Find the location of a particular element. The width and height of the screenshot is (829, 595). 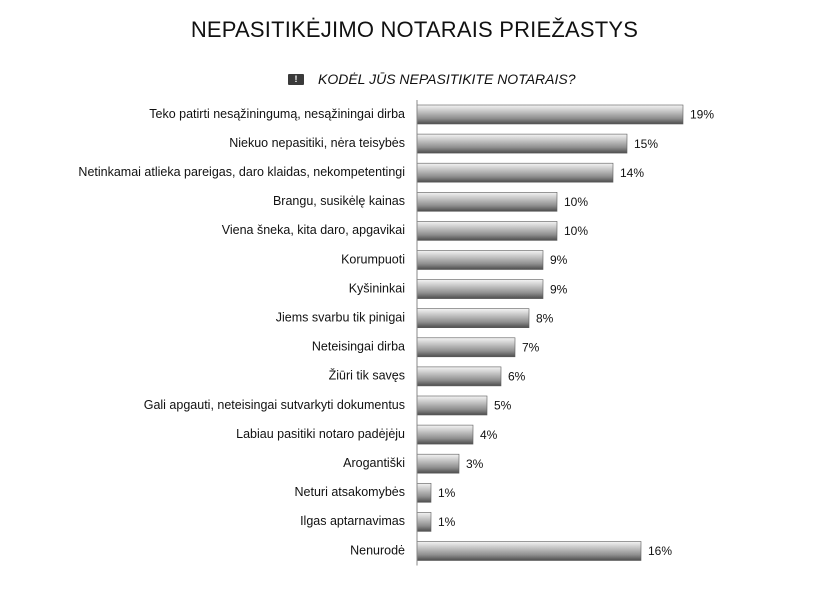

data-label: 15% is located at coordinates (646, 144).